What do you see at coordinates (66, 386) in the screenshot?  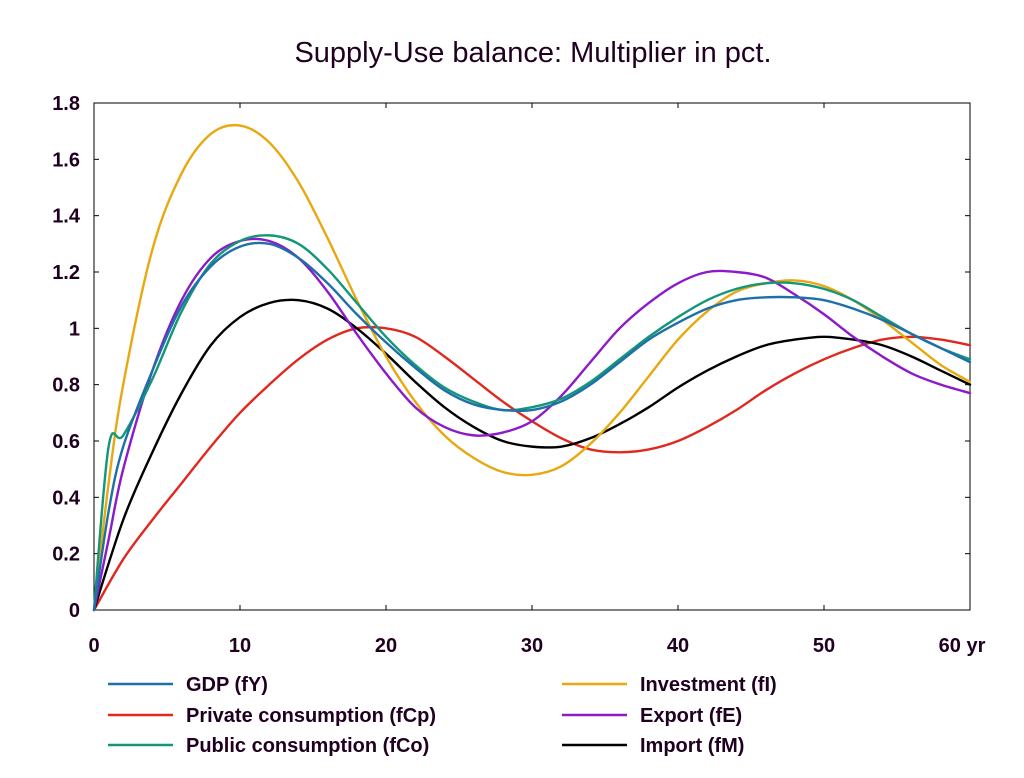 I see `y-tick-label: 0.8` at bounding box center [66, 386].